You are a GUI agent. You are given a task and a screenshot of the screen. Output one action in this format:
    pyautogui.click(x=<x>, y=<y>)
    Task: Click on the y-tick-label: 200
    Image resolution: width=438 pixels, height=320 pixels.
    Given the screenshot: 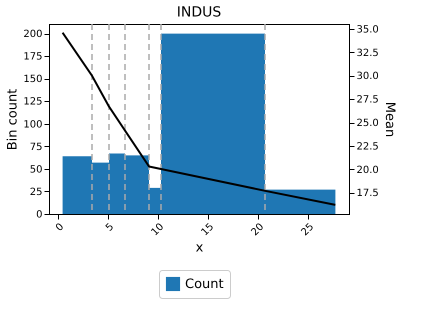 What is the action you would take?
    pyautogui.click(x=32, y=34)
    